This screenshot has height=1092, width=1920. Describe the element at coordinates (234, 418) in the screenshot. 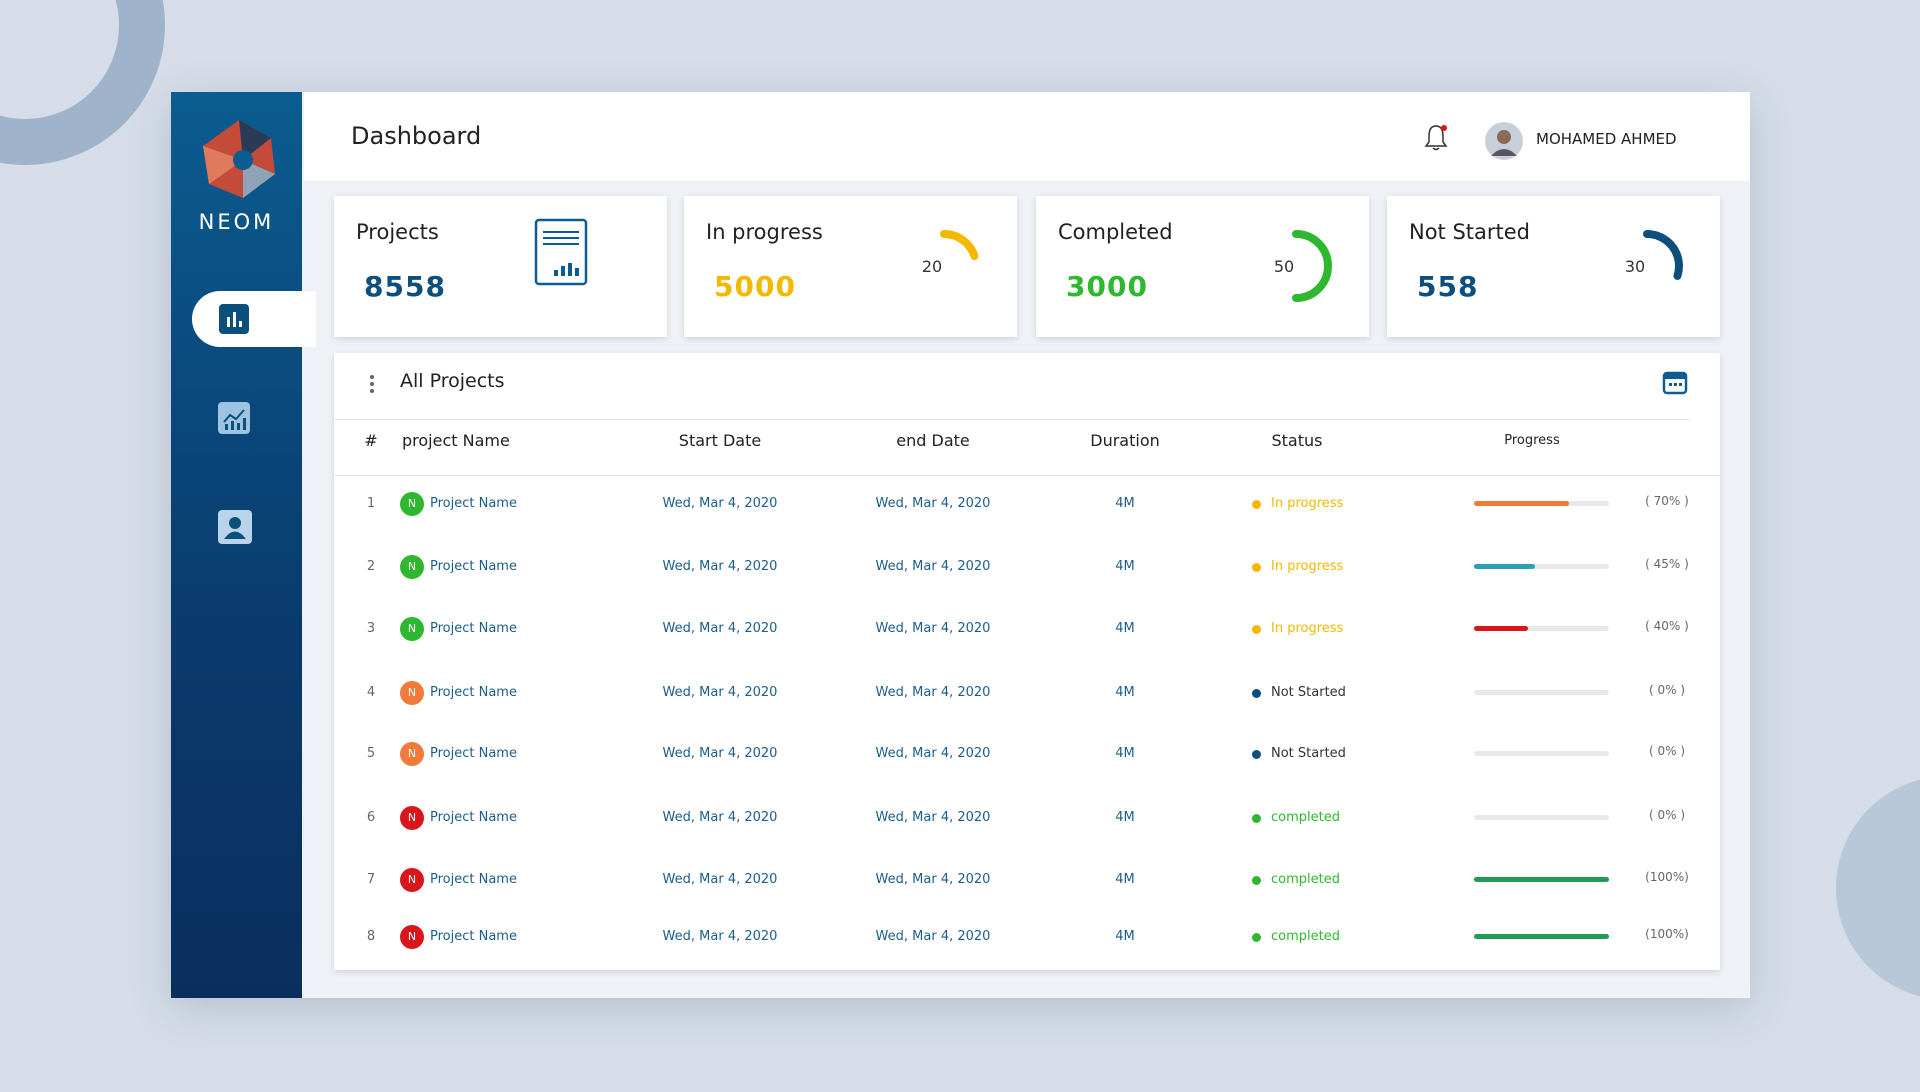

I see `nav-analytics-icon` at that location.